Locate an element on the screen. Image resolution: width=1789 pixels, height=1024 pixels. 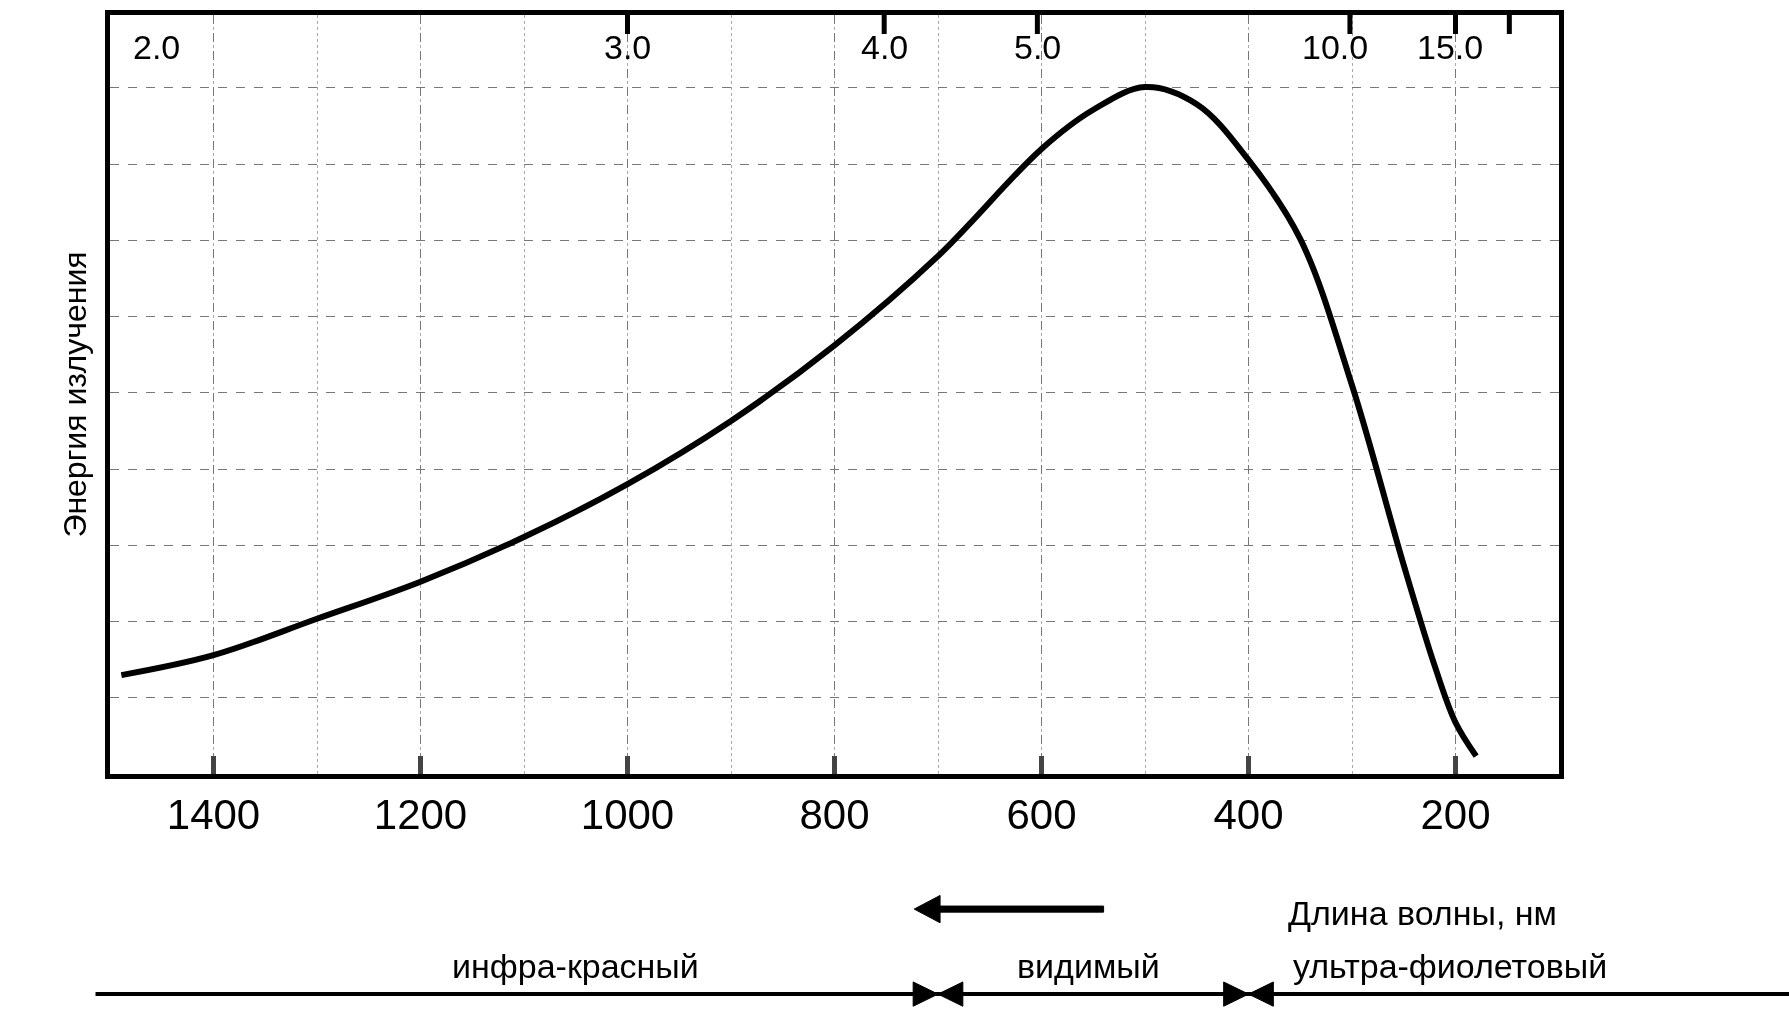
text: 3.0 is located at coordinates (628, 47).